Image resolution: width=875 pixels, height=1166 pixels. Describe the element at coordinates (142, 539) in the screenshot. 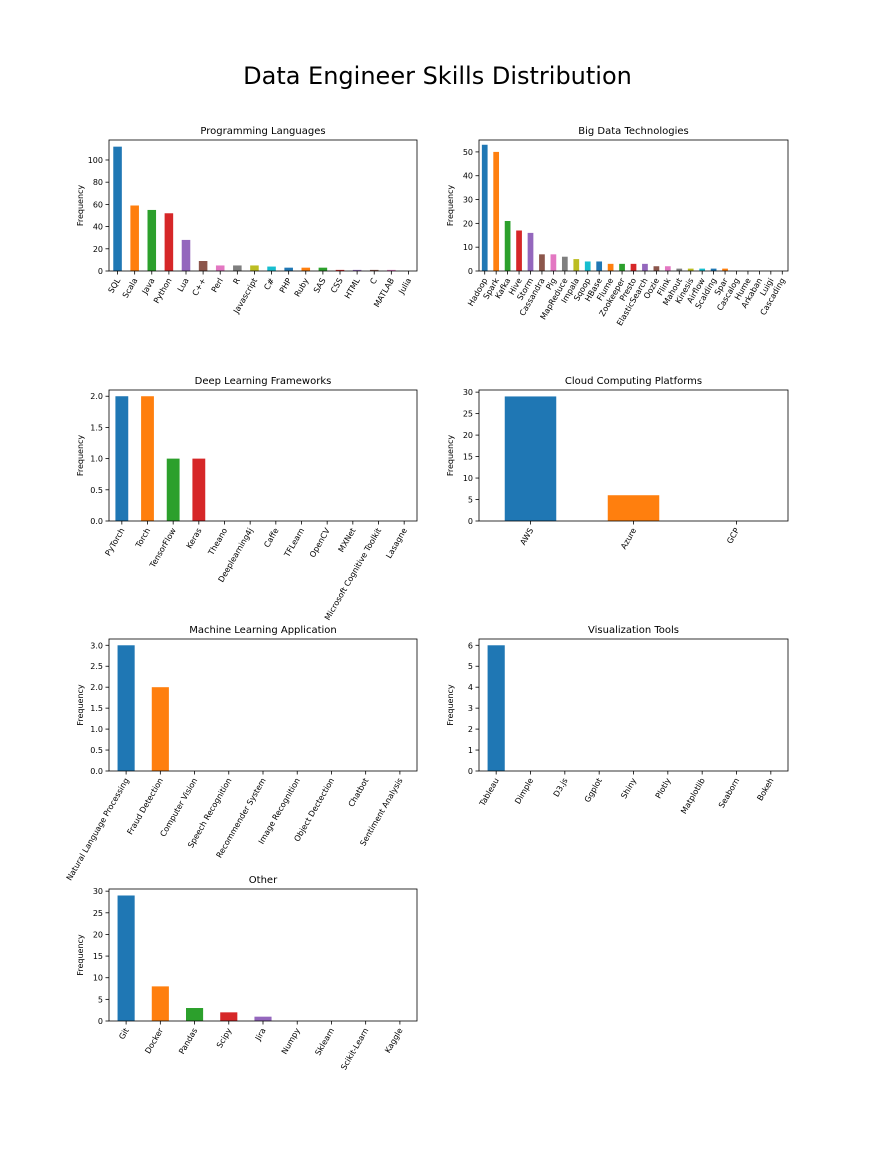

I see `x-tick-label: Torch` at that location.